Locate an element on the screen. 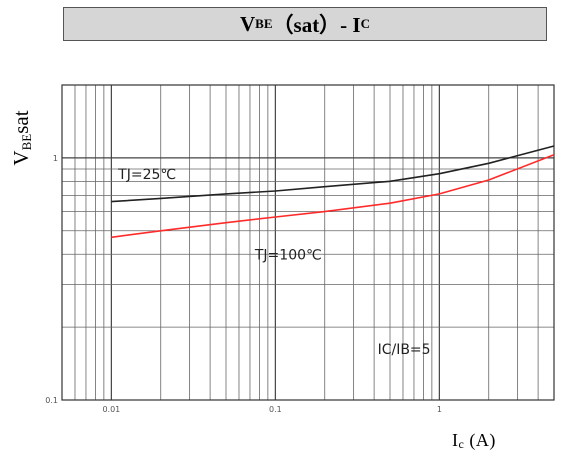  xlabel-rest: (A) is located at coordinates (480, 440).